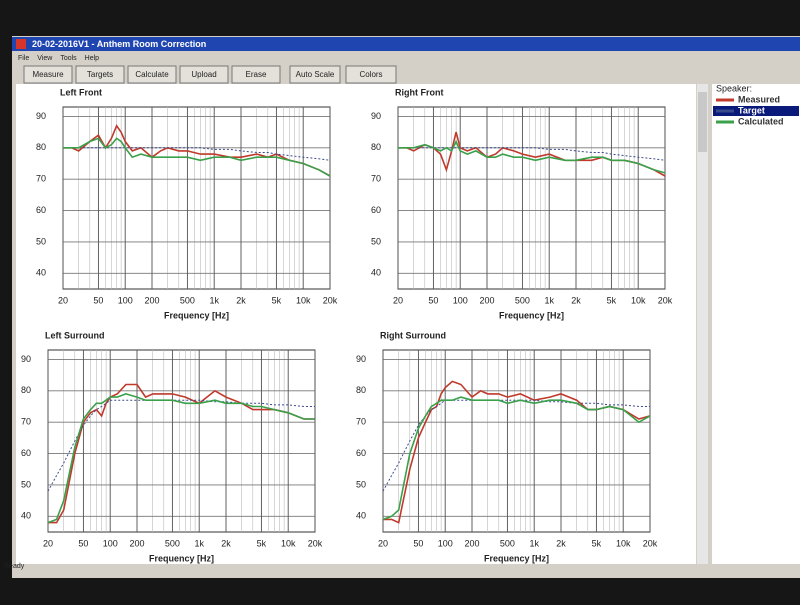 The image size is (800, 605). I want to click on app-icon, so click(21, 44).